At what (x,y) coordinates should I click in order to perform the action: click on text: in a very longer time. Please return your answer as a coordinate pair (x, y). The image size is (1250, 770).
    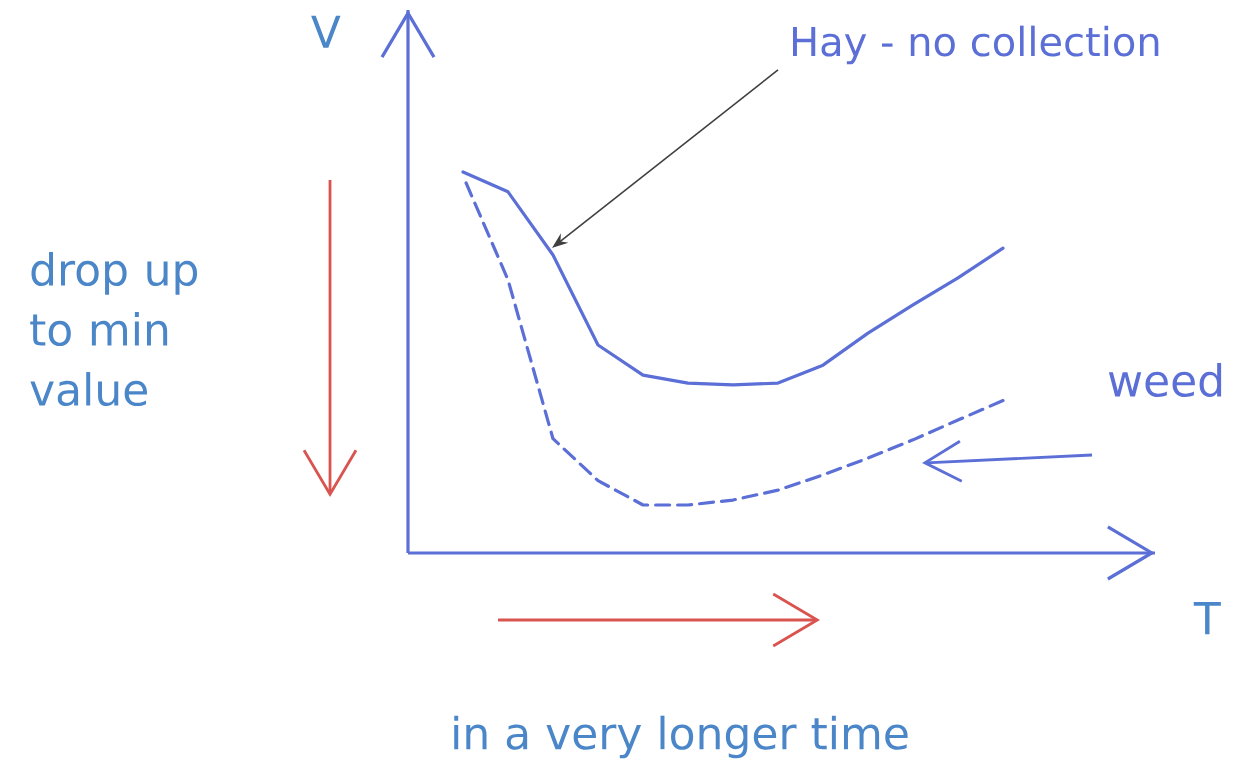
    Looking at the image, I should click on (681, 737).